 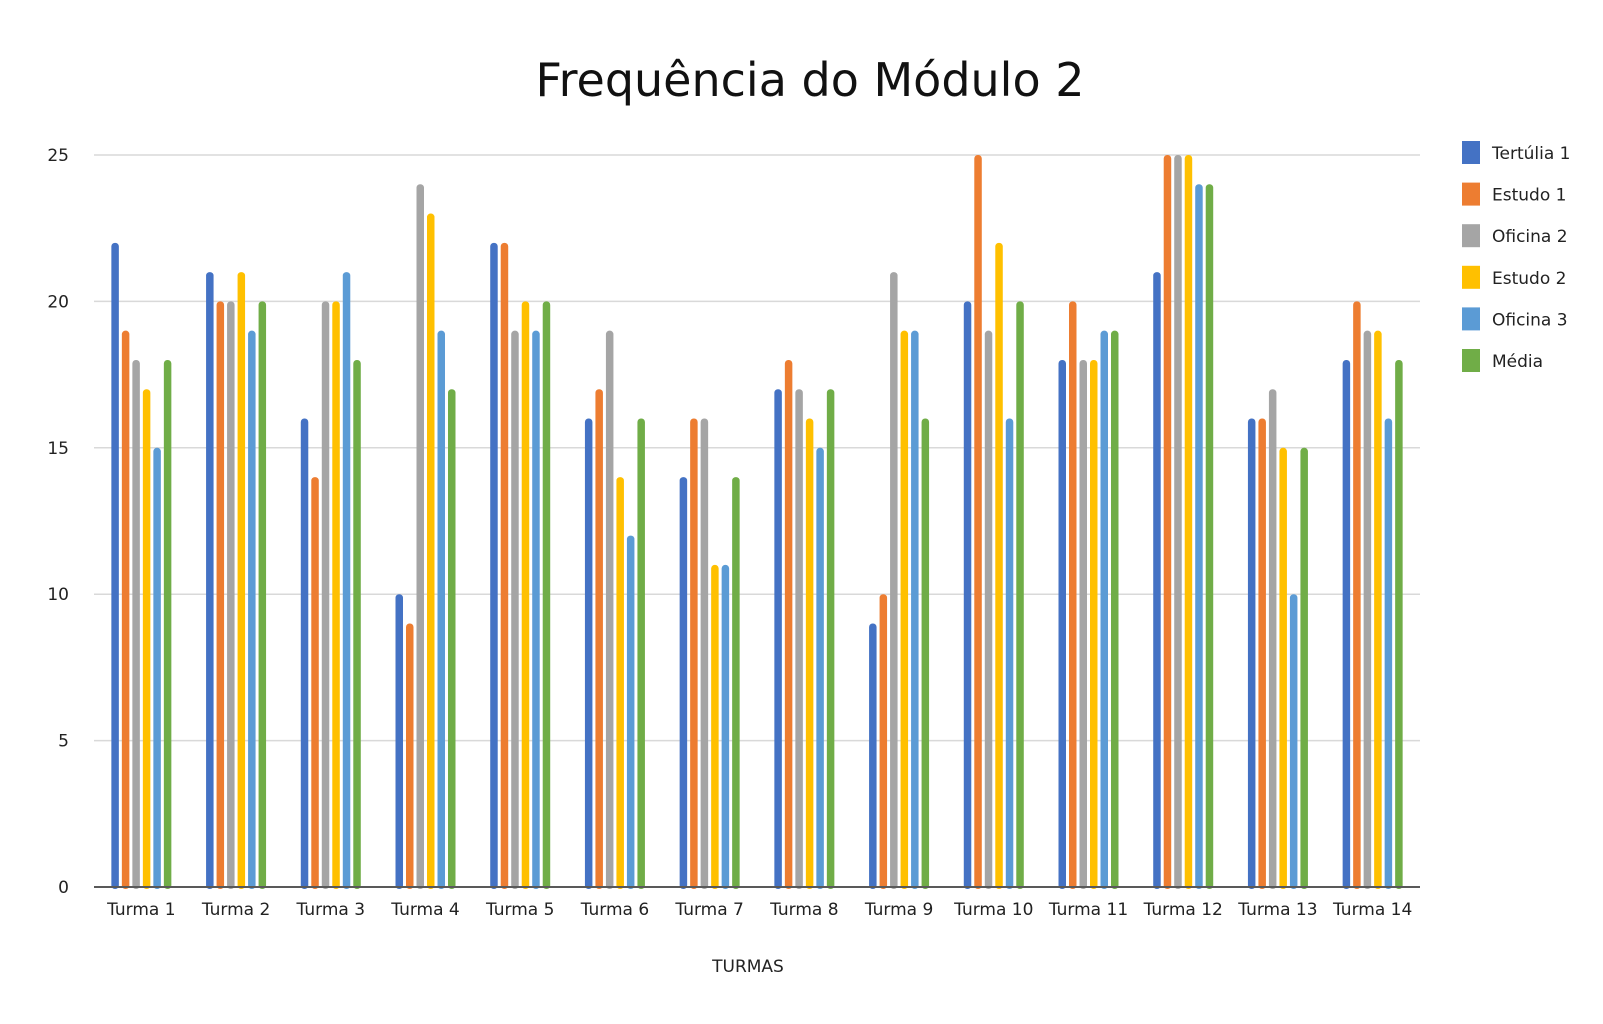 What do you see at coordinates (1277, 910) in the screenshot?
I see `x-tick-label: Turma 13` at bounding box center [1277, 910].